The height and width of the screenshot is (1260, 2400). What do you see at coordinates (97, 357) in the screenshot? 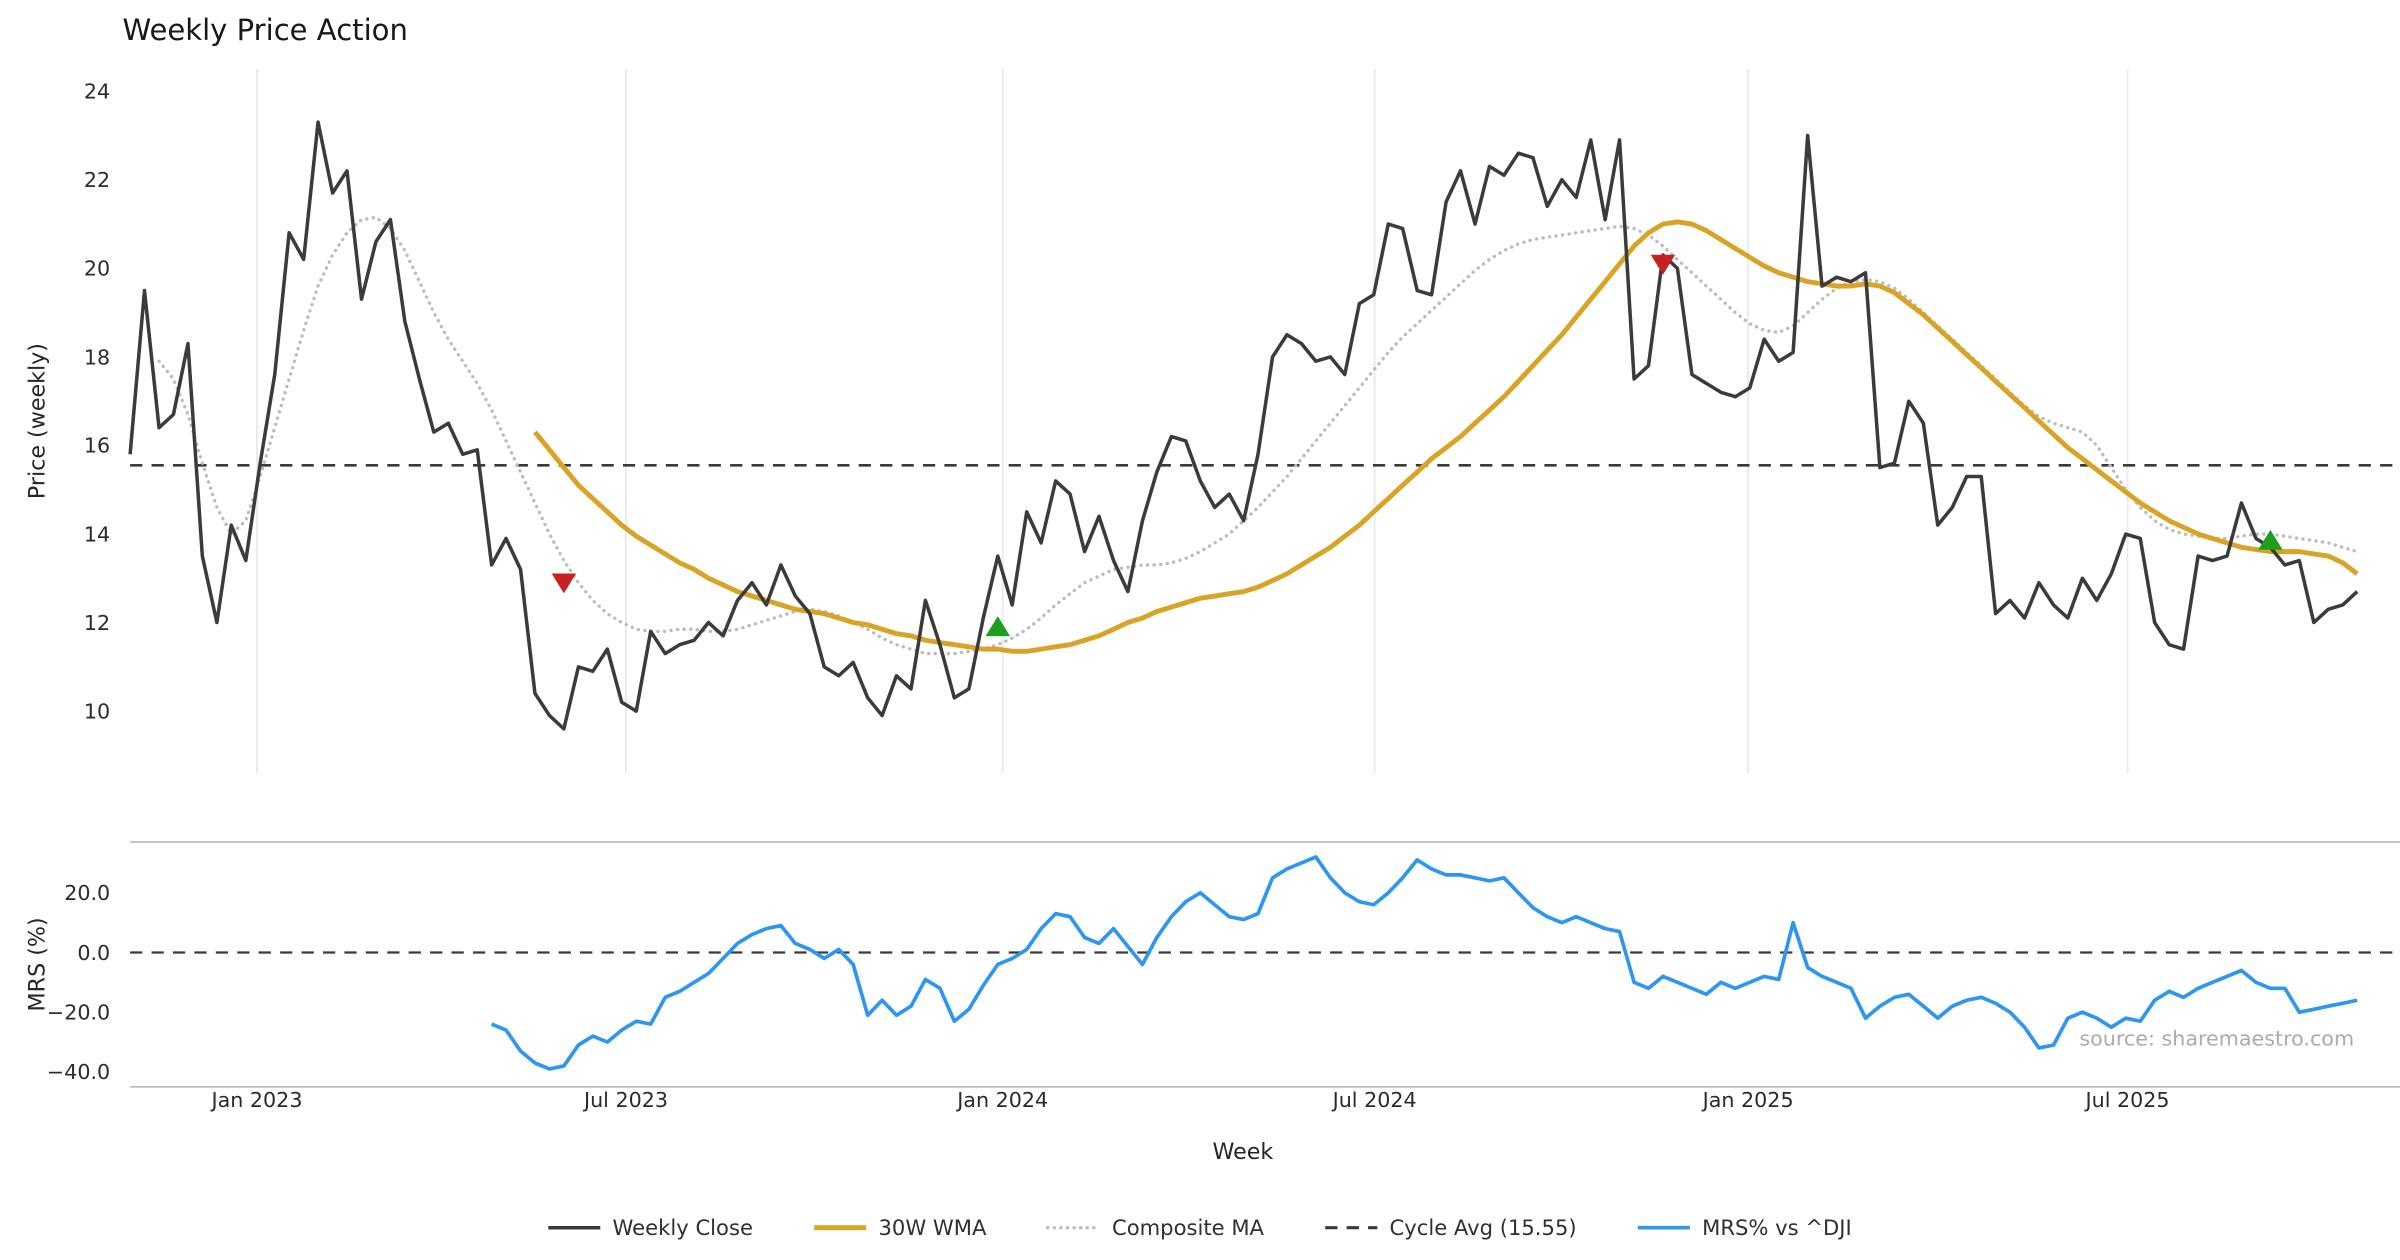
I see `price-y-tick-label: 18` at bounding box center [97, 357].